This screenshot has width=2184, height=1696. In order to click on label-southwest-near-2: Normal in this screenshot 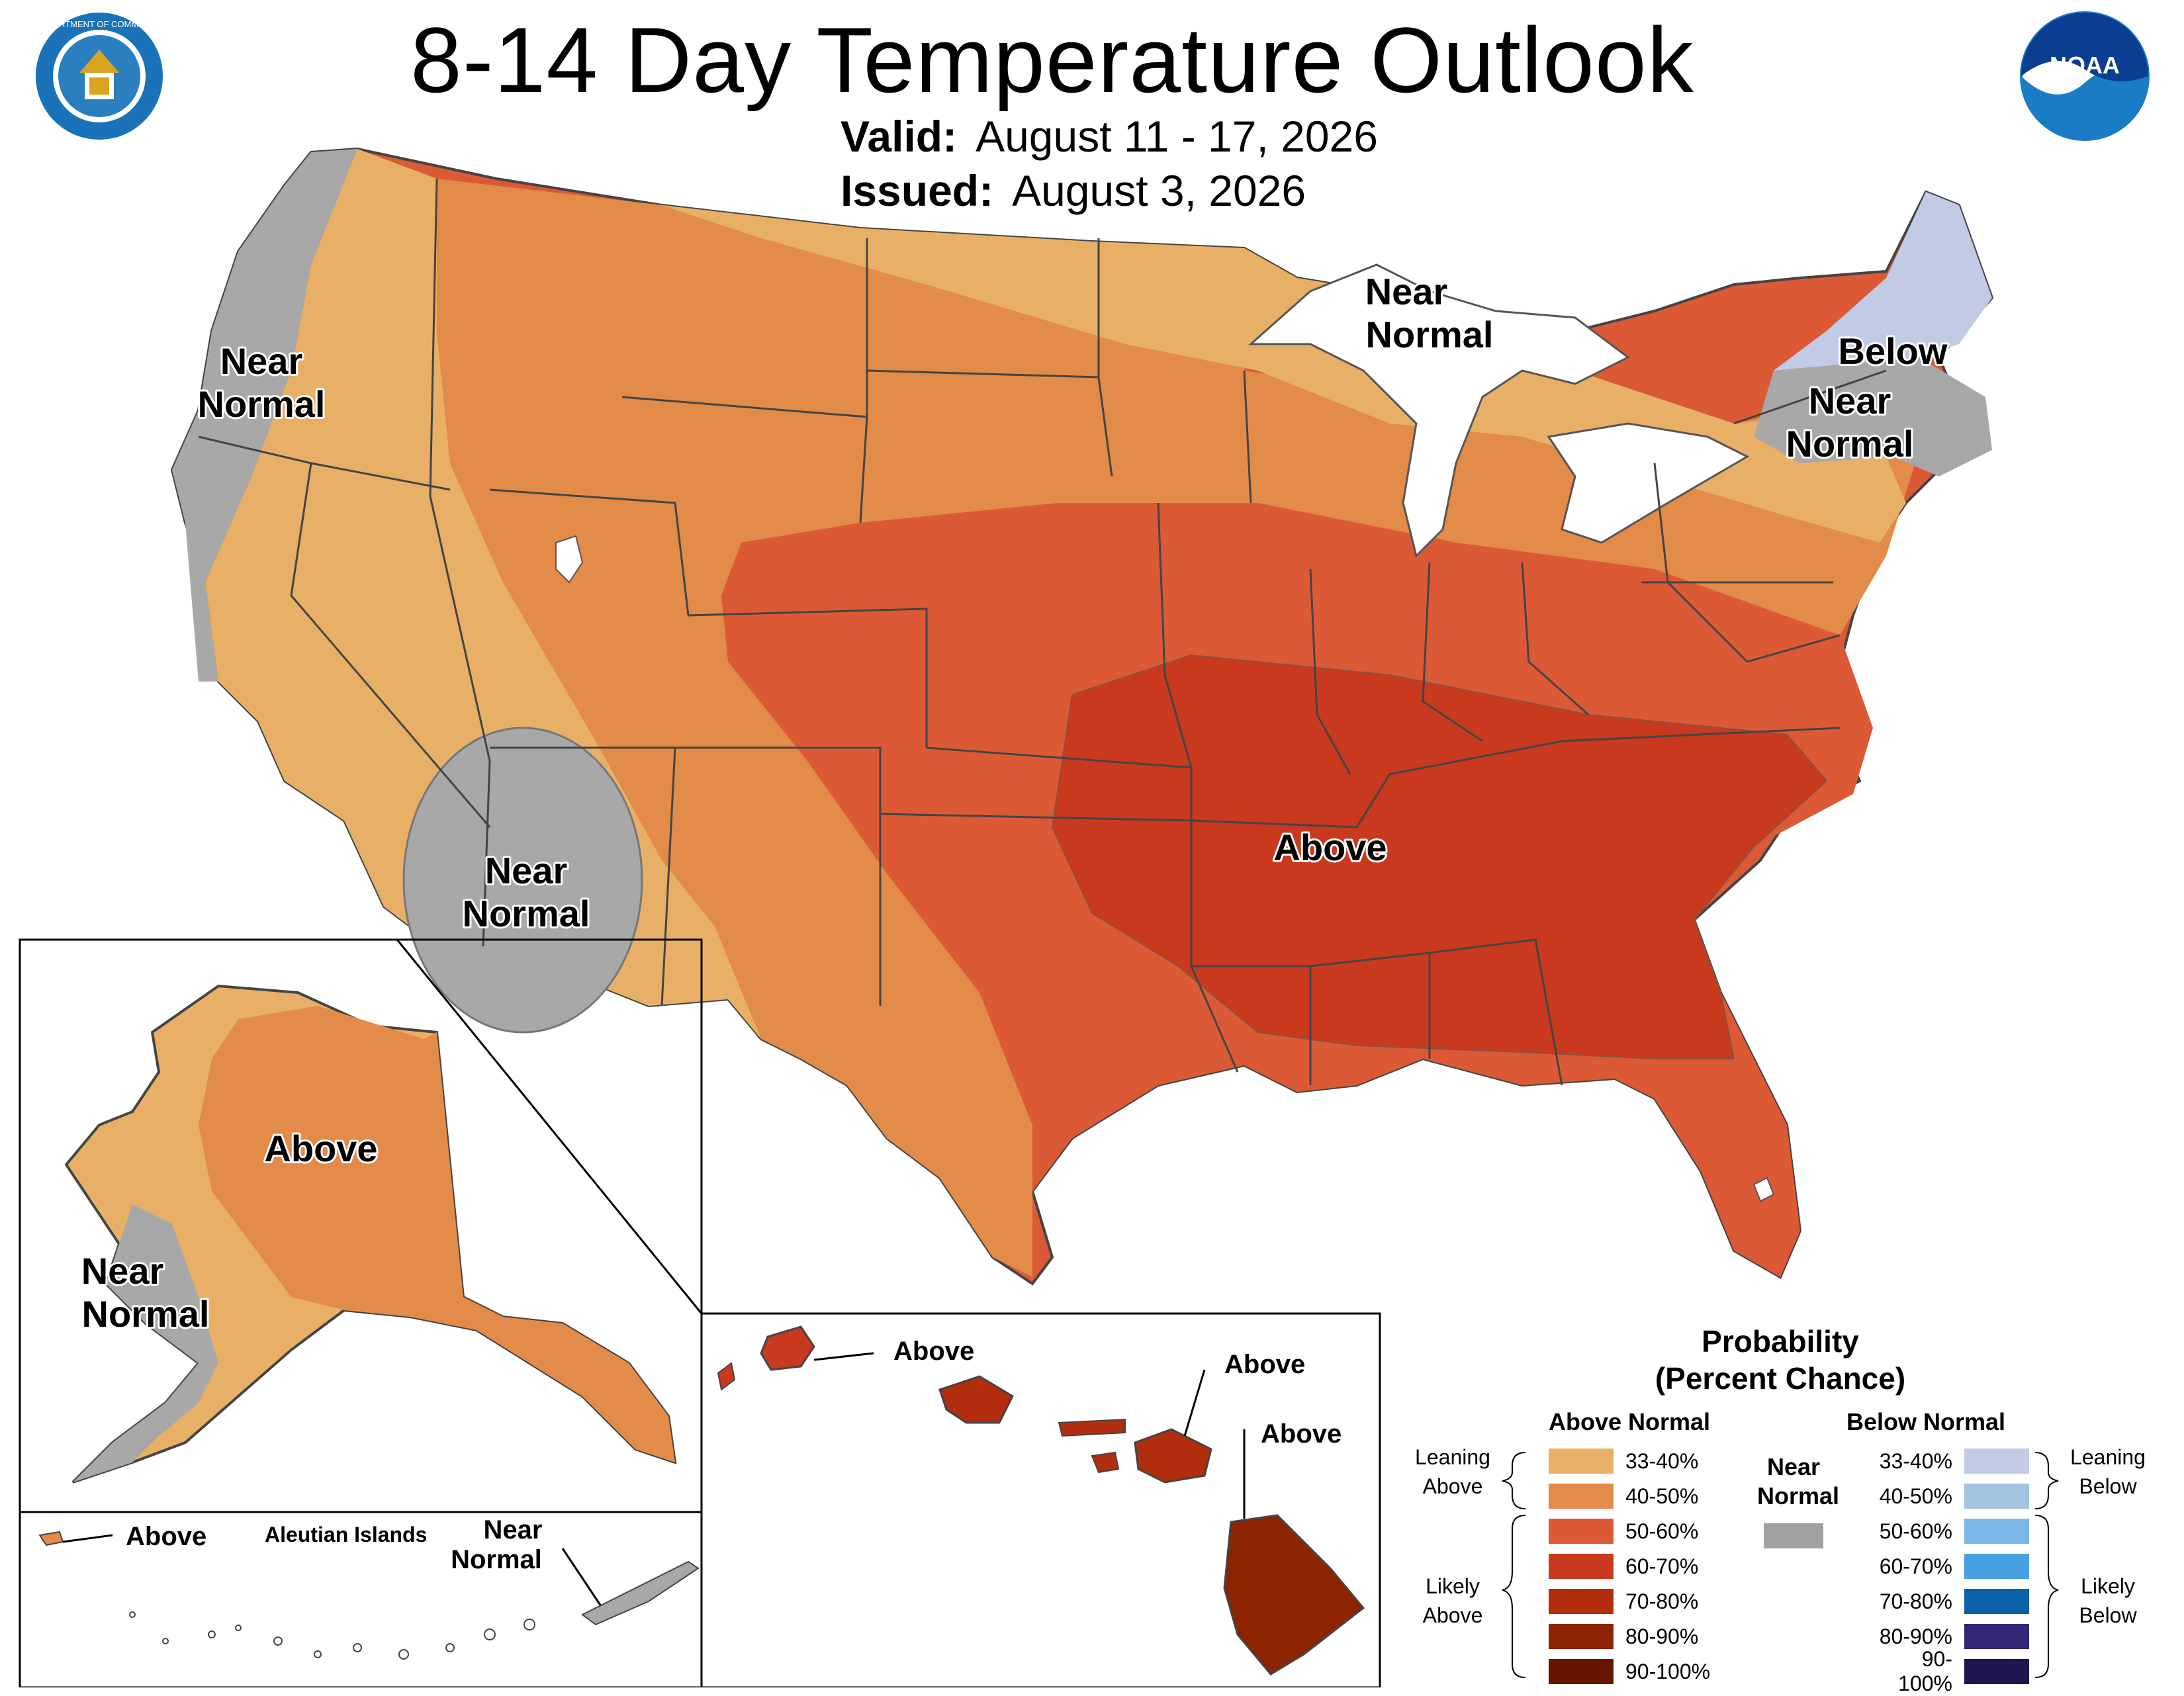, I will do `click(526, 914)`.